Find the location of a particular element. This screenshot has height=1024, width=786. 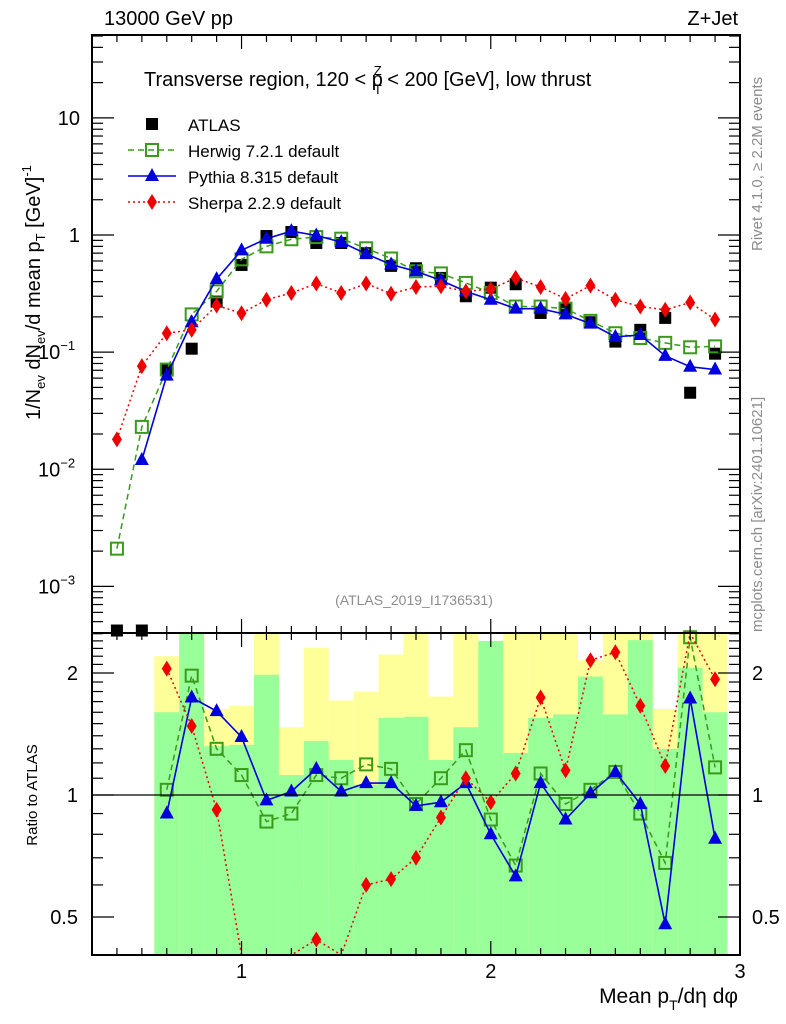

legend-label: Herwig 7.2.1 default is located at coordinates (263, 151).